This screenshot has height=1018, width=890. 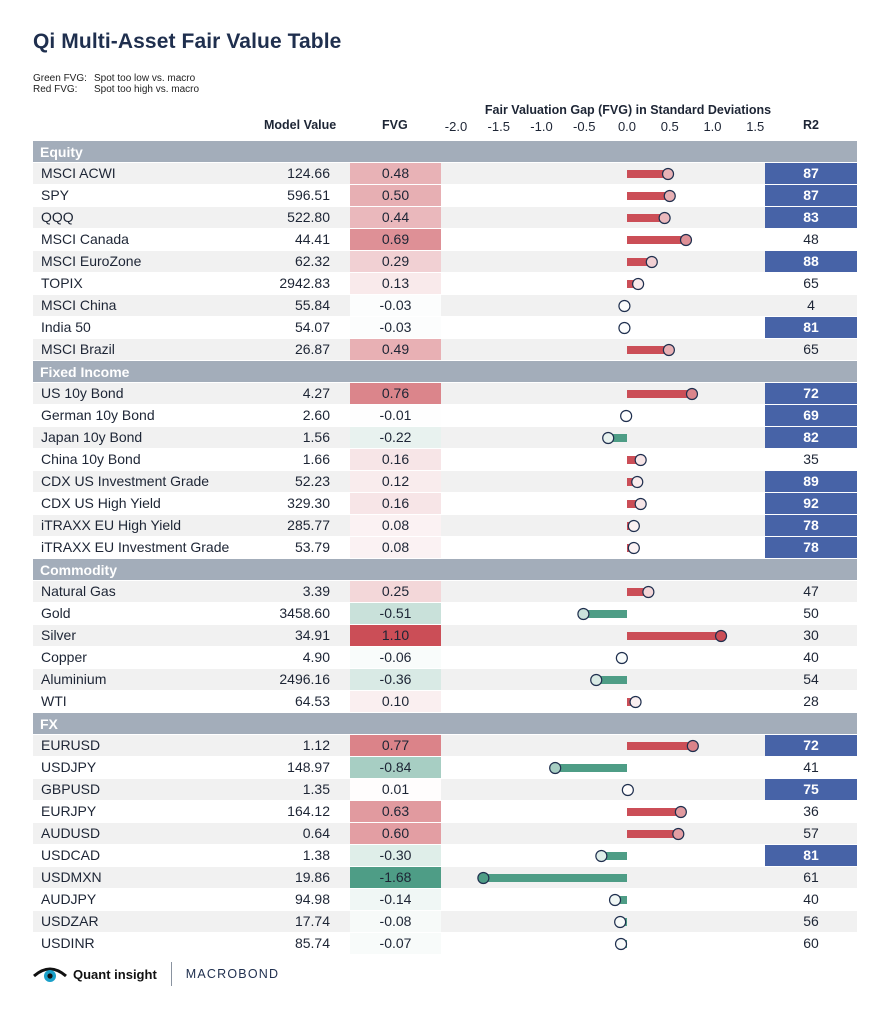 I want to click on fvg-value: -0.30, so click(x=395, y=855).